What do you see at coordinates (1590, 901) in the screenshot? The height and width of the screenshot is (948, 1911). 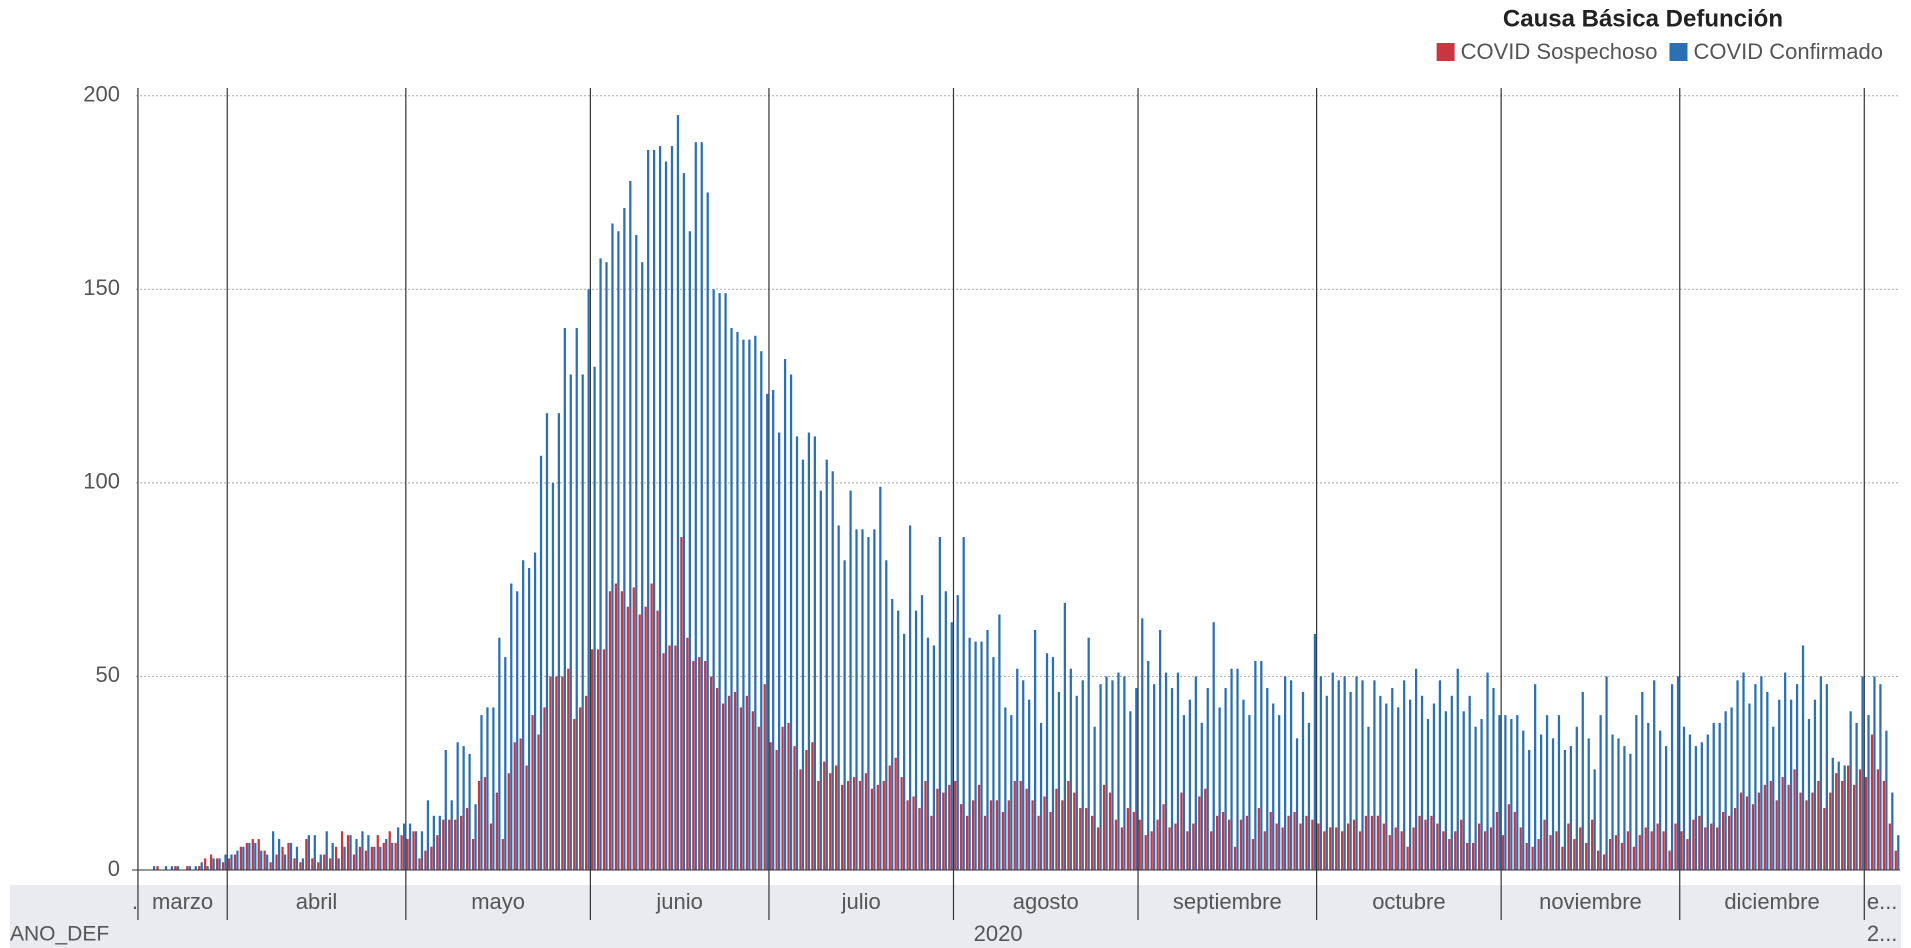 I see `x-tick-label: noviembre` at bounding box center [1590, 901].